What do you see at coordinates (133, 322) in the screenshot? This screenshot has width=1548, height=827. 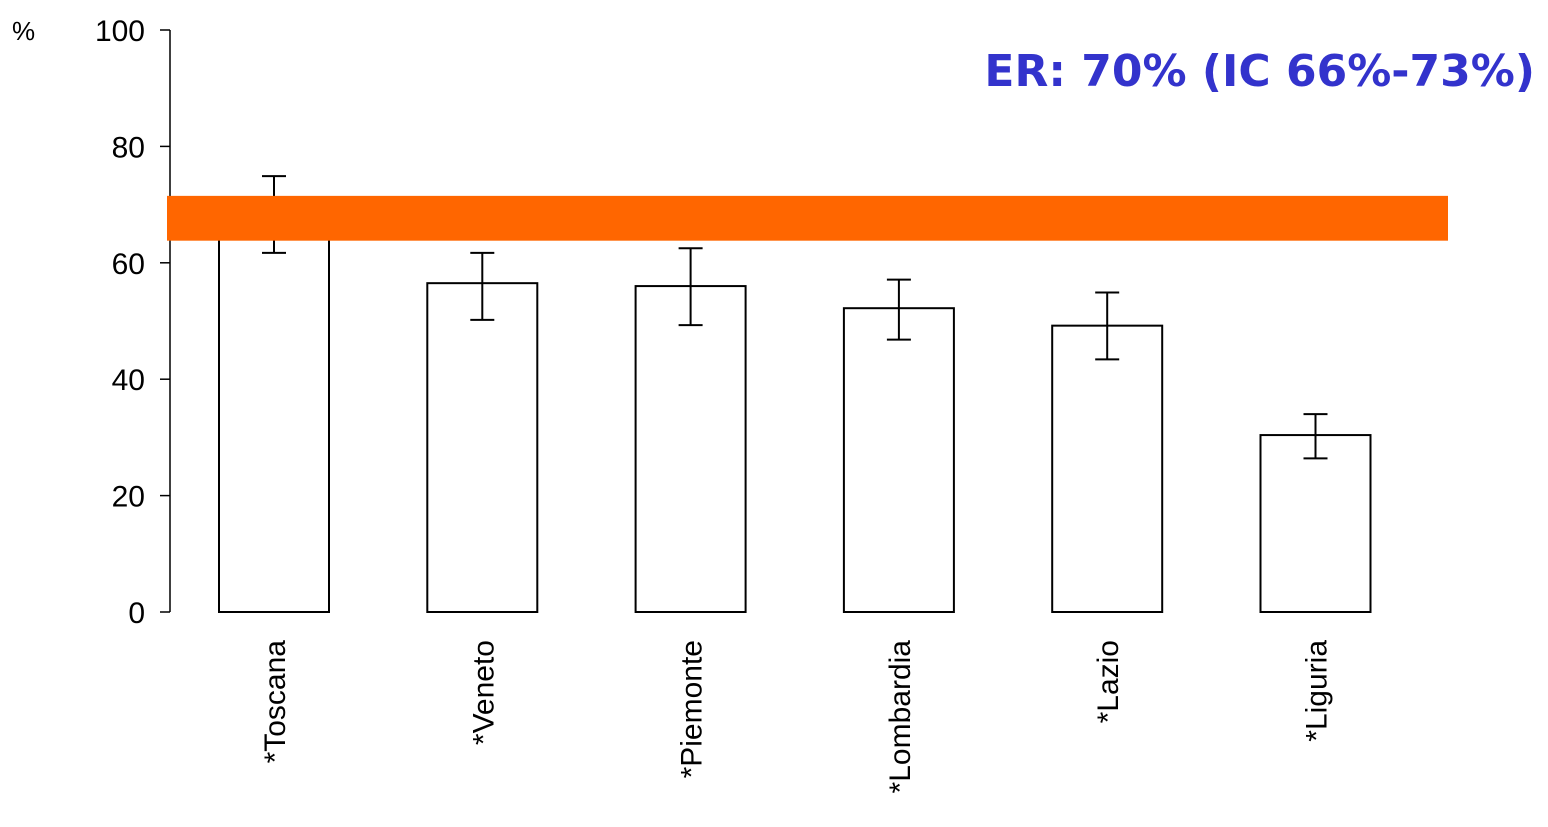 I see `y-axis: 0 20 40 60 80 100` at bounding box center [133, 322].